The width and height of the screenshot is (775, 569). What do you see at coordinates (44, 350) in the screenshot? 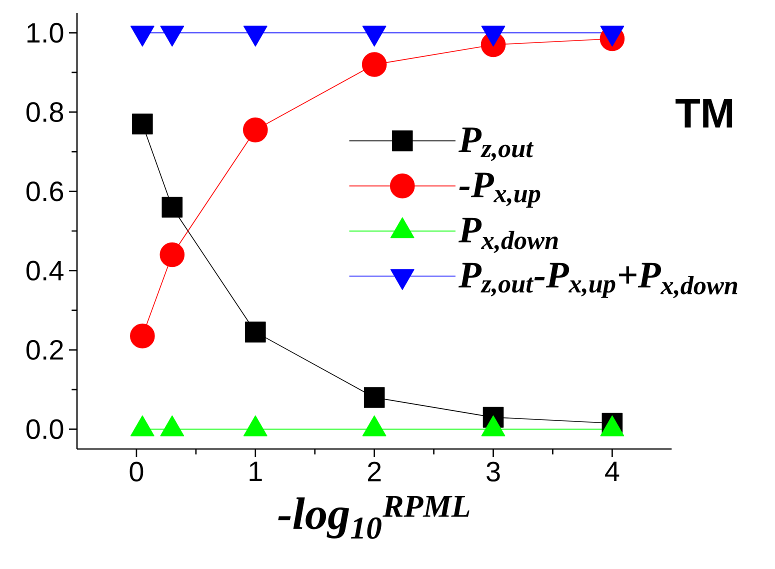
I see `y-tick-label: 0.2` at bounding box center [44, 350].